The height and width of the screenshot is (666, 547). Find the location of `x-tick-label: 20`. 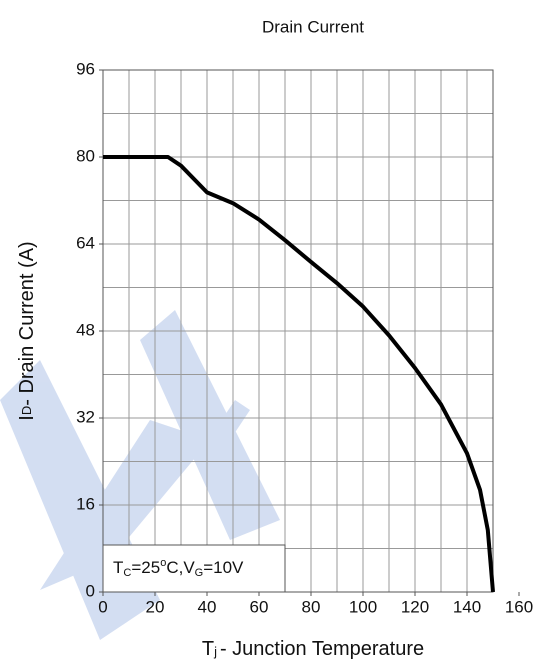

x-tick-label: 20 is located at coordinates (155, 606).